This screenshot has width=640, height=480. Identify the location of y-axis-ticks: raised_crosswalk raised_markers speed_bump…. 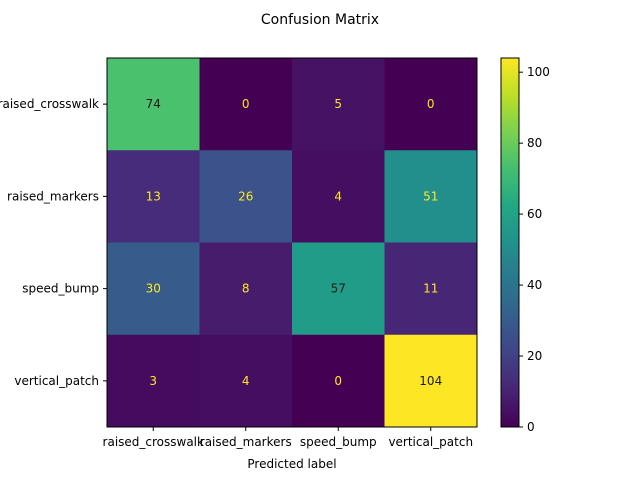
(53, 242).